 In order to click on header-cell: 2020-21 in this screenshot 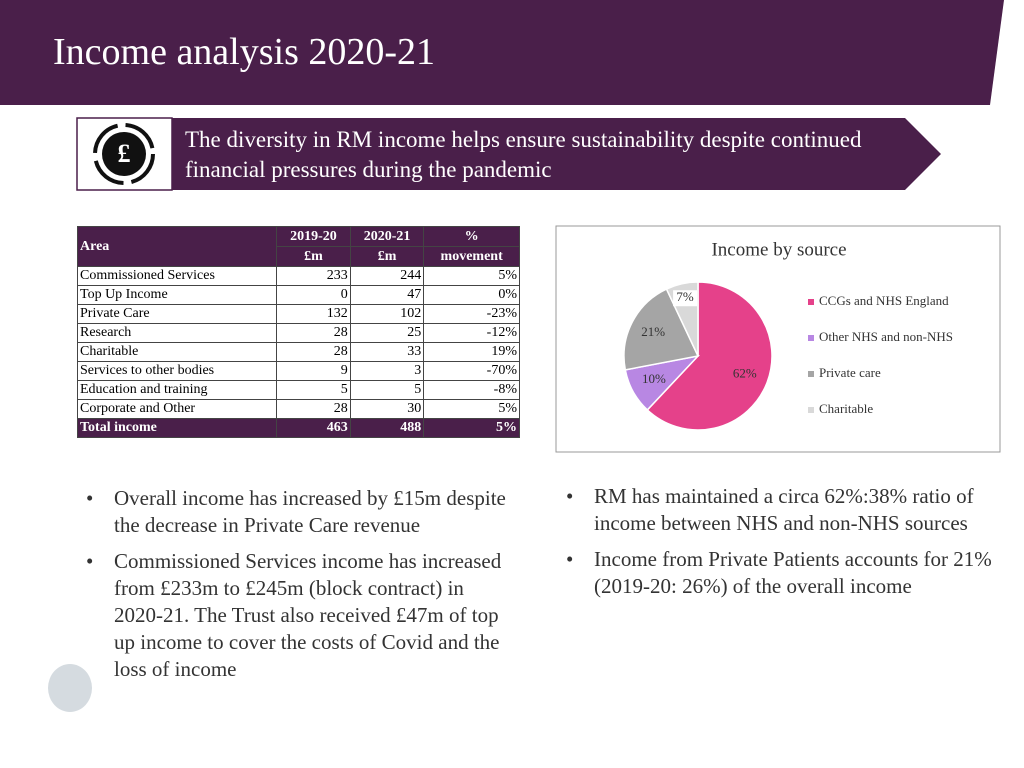, I will do `click(387, 236)`.